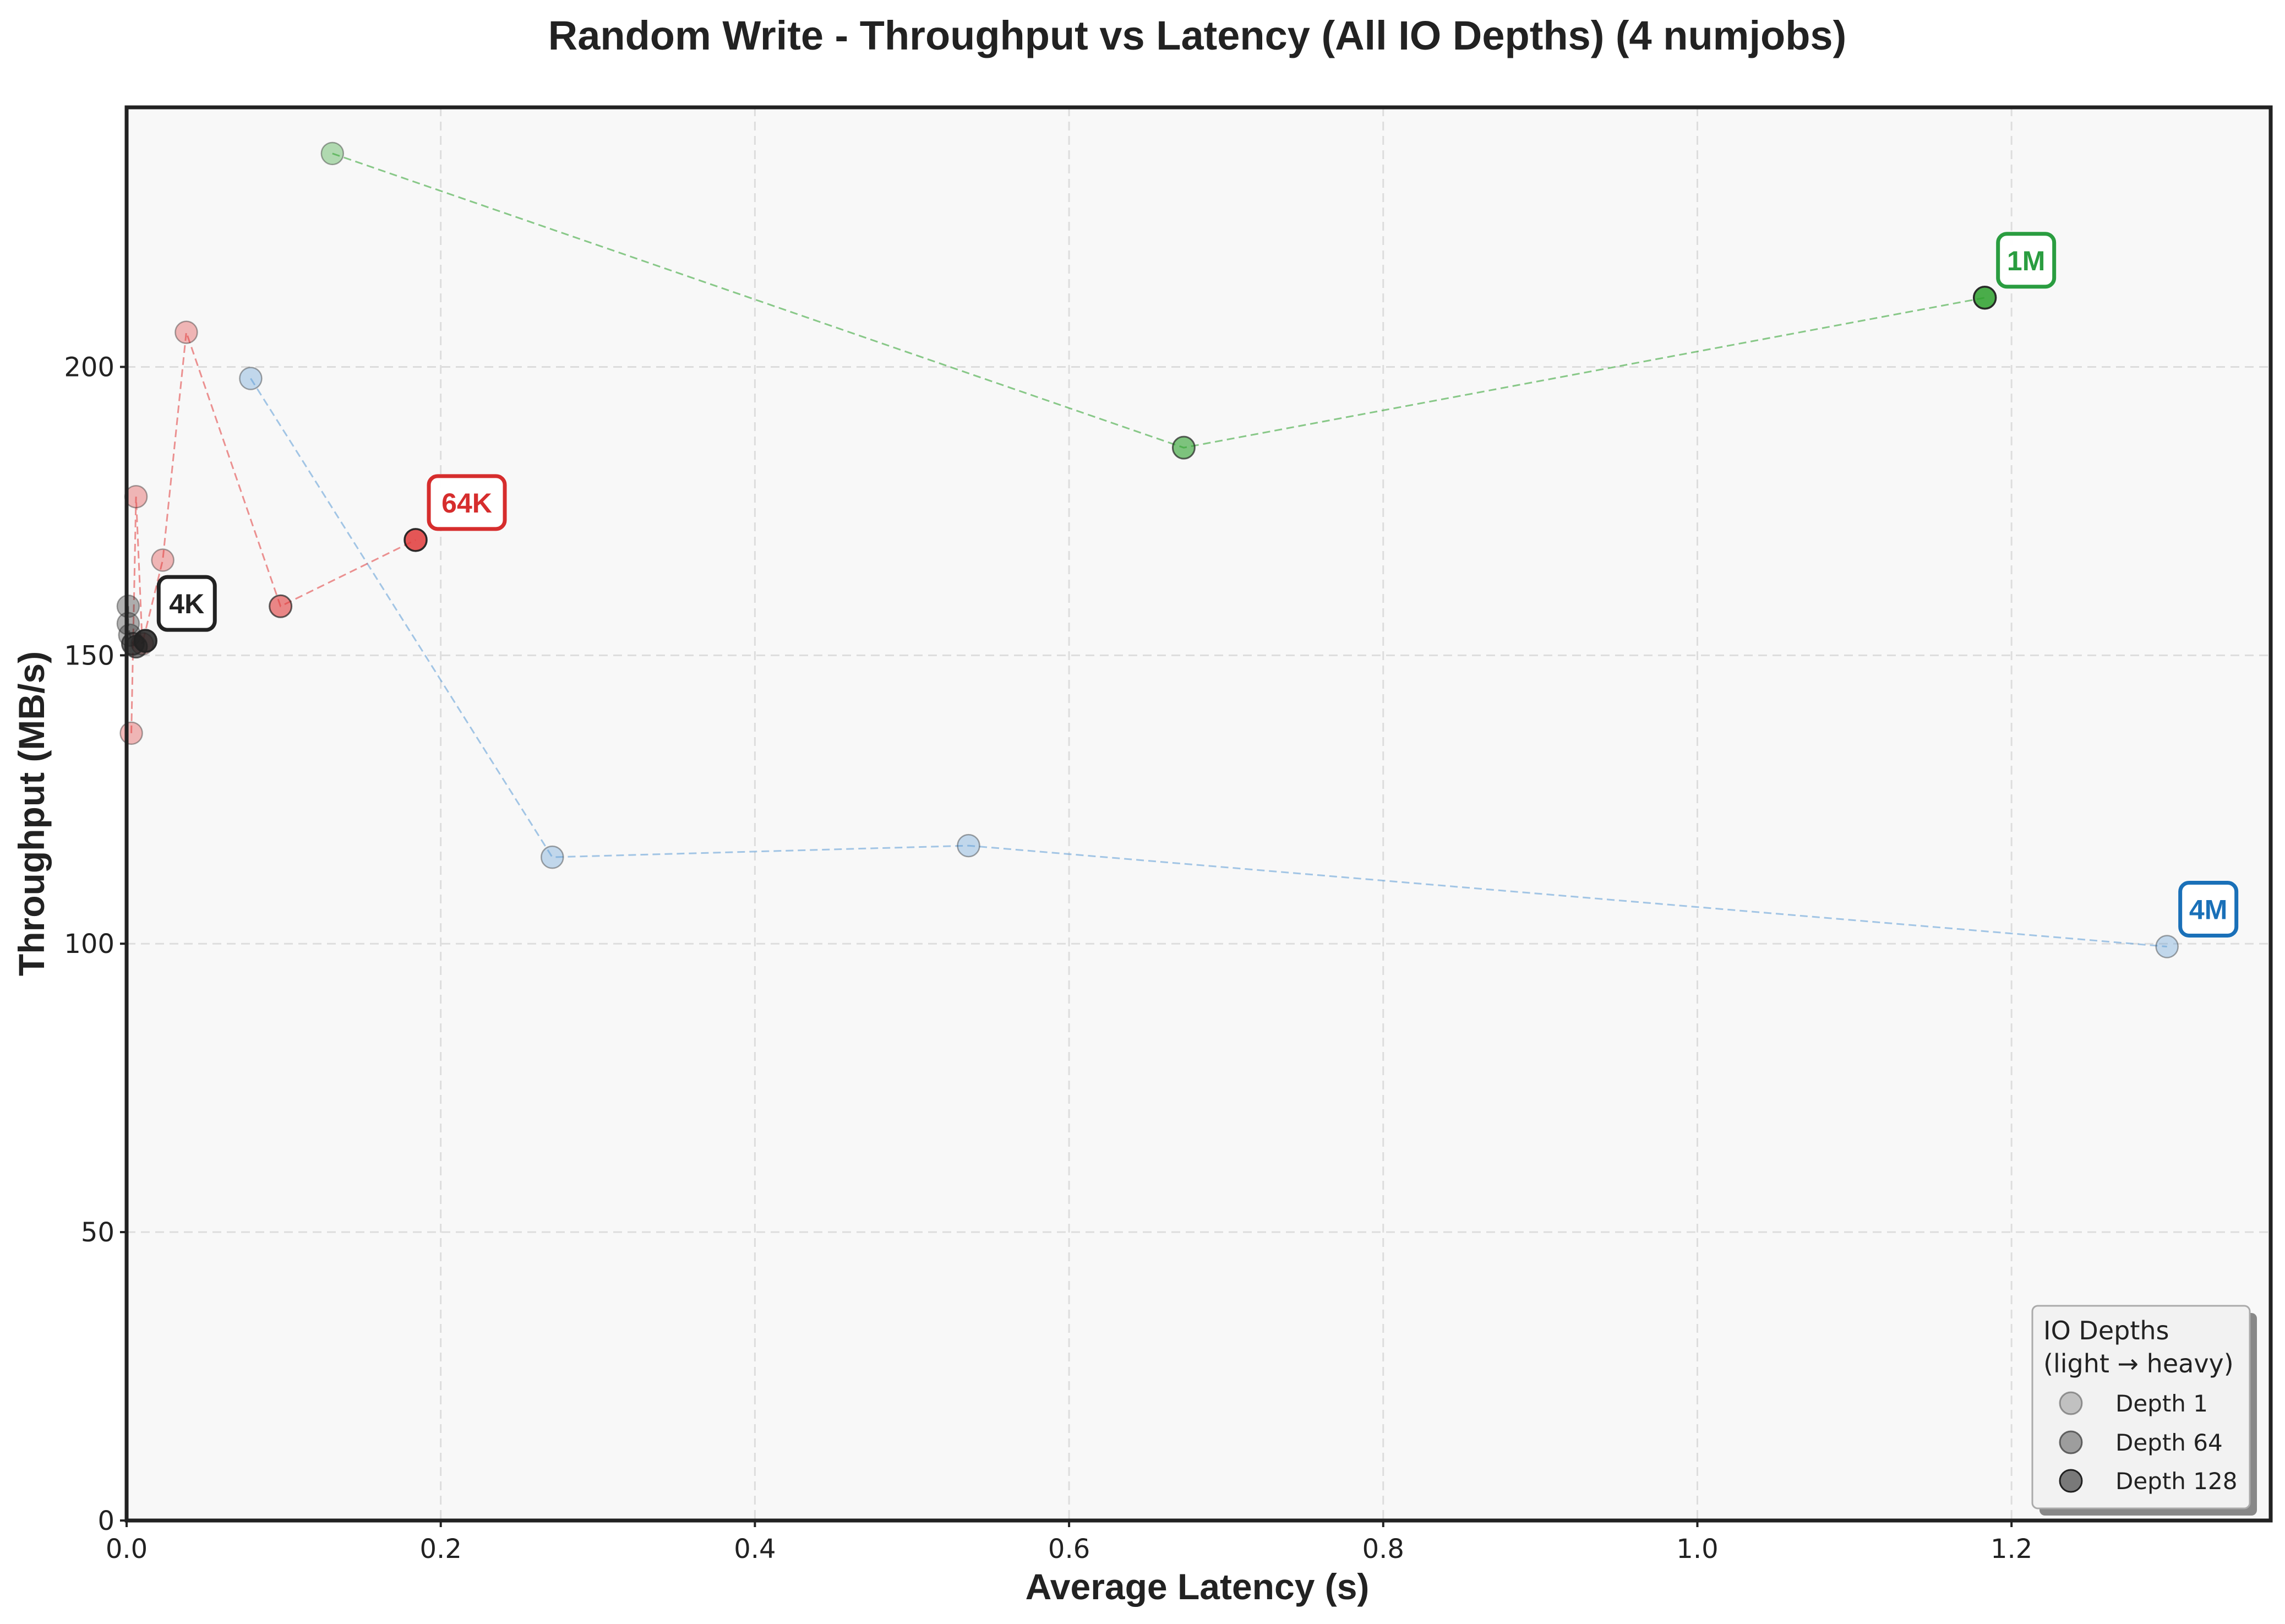 The height and width of the screenshot is (1624, 2285). What do you see at coordinates (31, 813) in the screenshot?
I see `y-axis-label: Throughput (MB/s)` at bounding box center [31, 813].